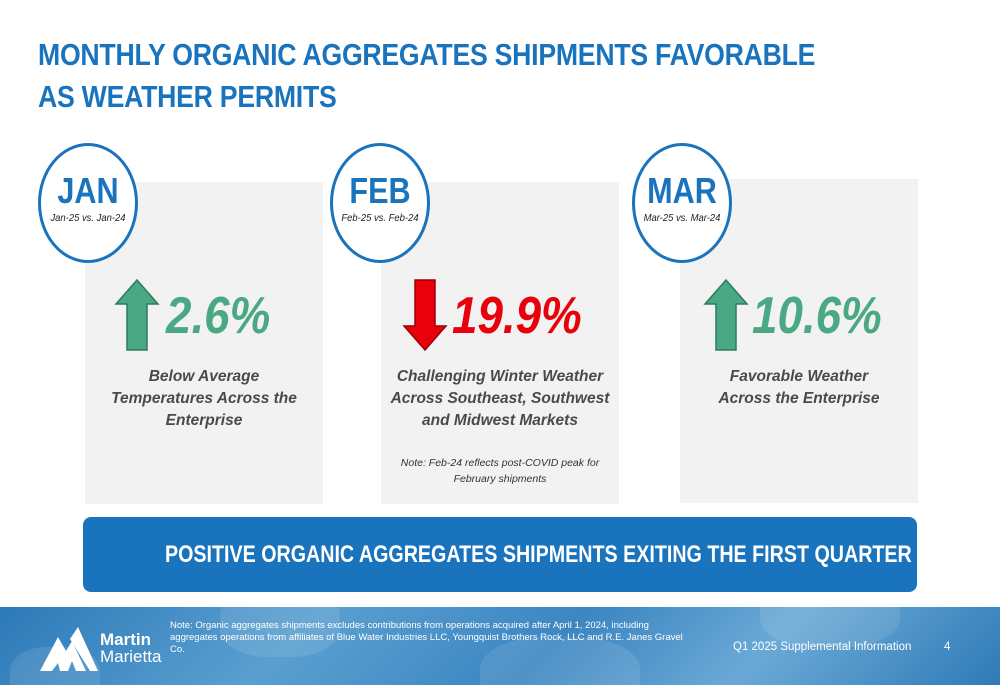  What do you see at coordinates (682, 190) in the screenshot?
I see `month-label: MAR` at bounding box center [682, 190].